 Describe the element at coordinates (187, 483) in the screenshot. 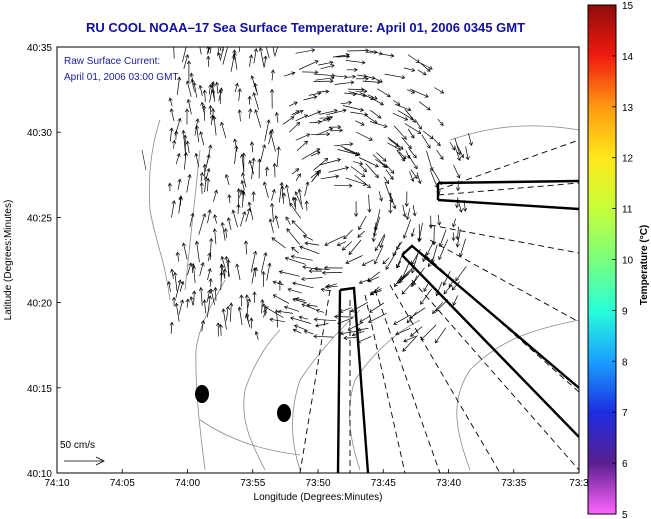

I see `x-tick-label: 74:00` at that location.